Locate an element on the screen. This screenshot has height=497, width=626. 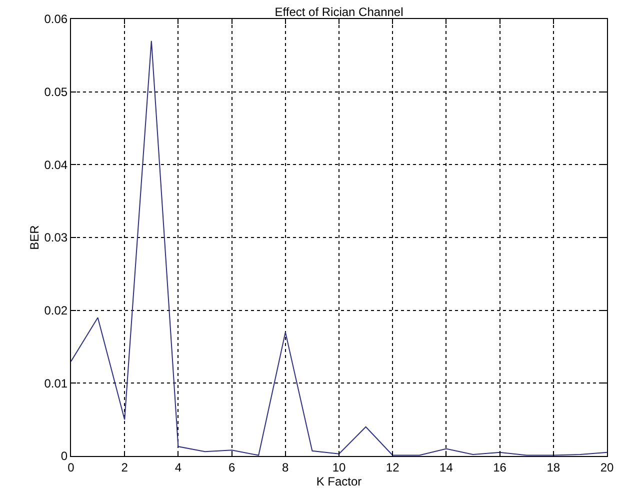
chart-title: Effect of Rician Channel is located at coordinates (339, 11).